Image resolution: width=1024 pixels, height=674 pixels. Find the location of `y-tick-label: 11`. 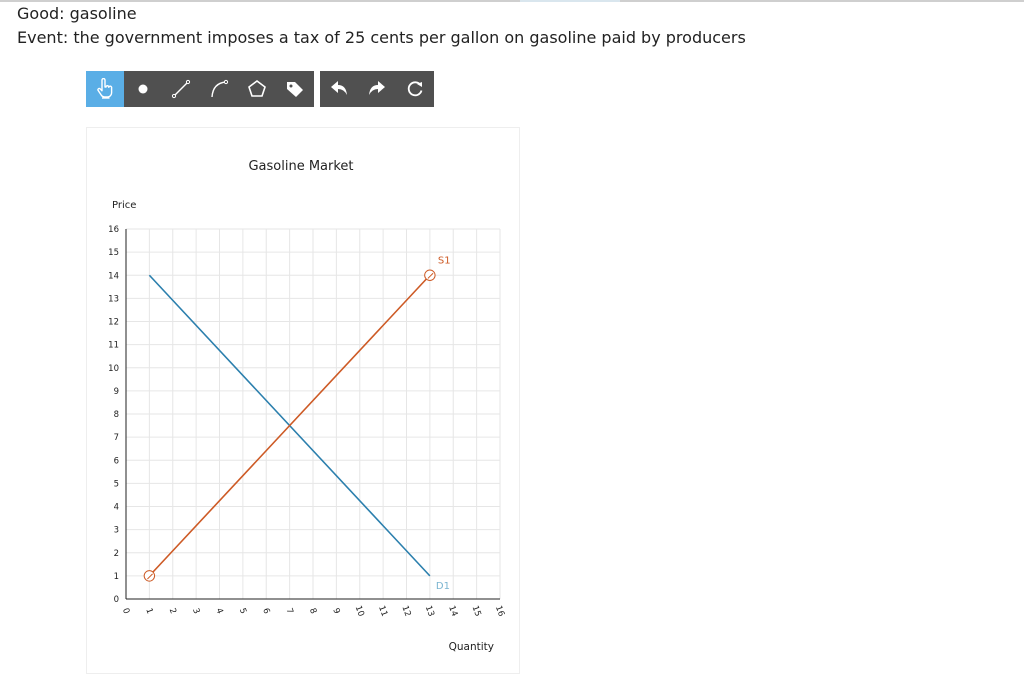

y-tick-label: 11 is located at coordinates (113, 346).